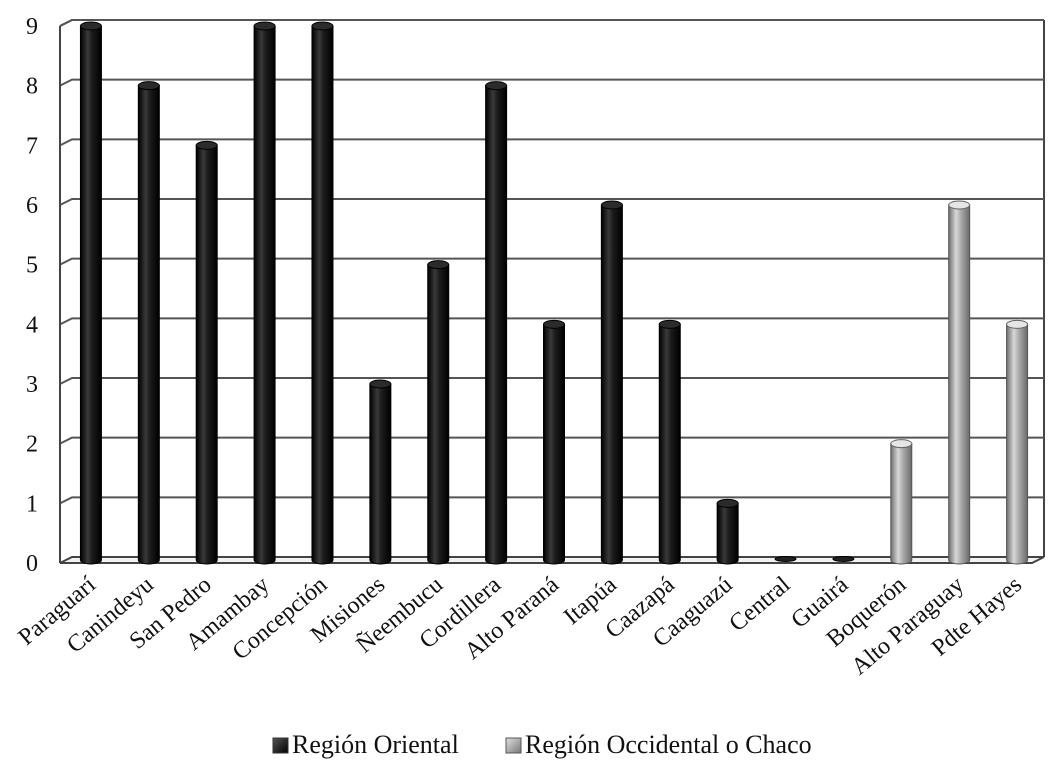 The image size is (1052, 768). Describe the element at coordinates (43, 295) in the screenshot. I see `y-axis: 0 1 2 3 4 5 6 7 8 9` at that location.